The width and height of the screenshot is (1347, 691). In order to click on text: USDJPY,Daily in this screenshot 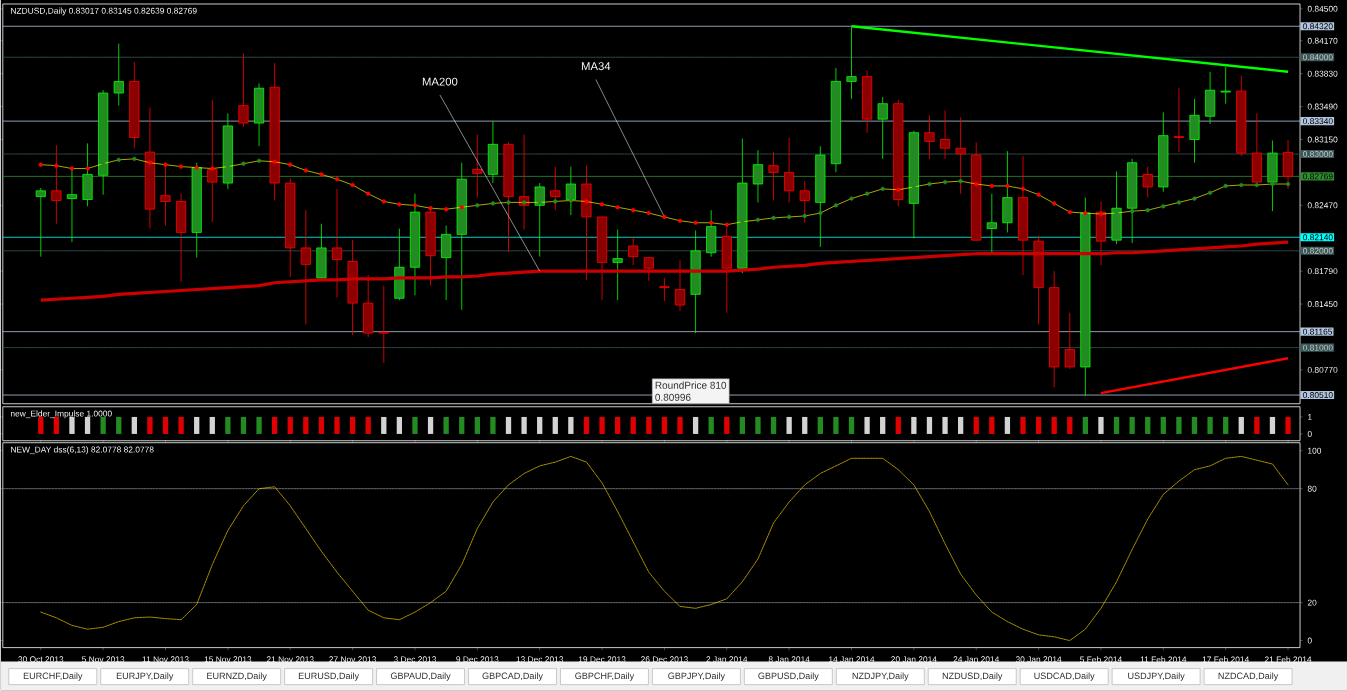, I will do `click(1156, 677)`.